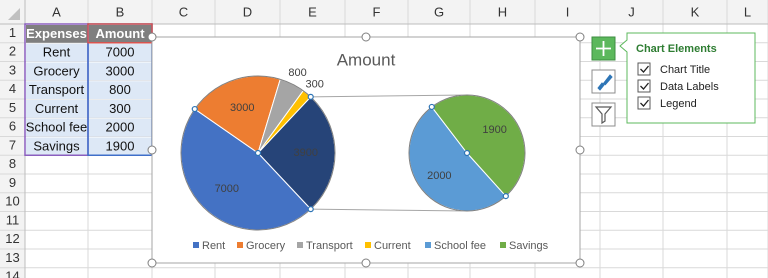 This screenshot has height=278, width=768. Describe the element at coordinates (603, 48) in the screenshot. I see `plus-icon` at that location.